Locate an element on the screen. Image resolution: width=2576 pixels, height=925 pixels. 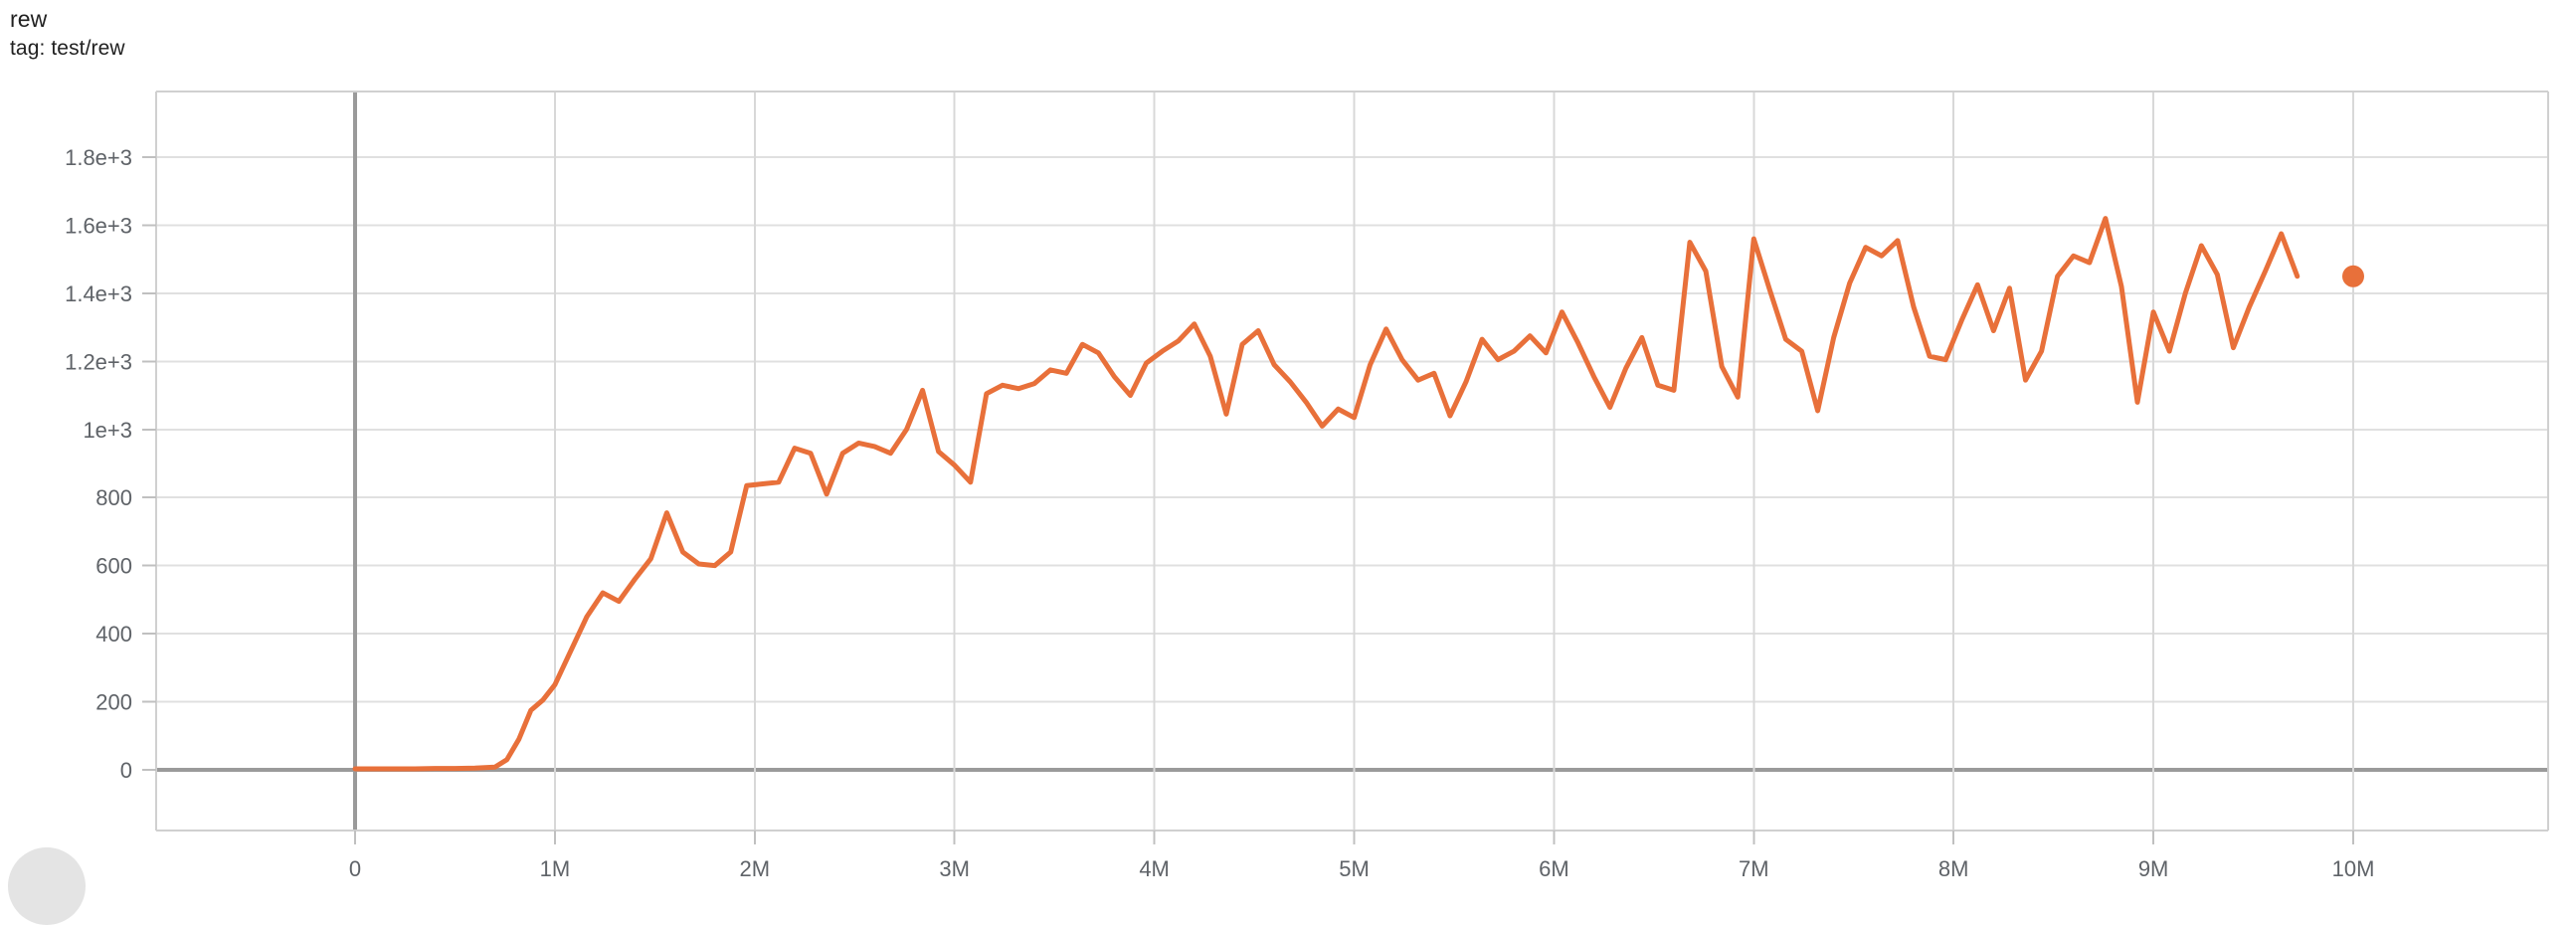
y-tick-label: 1.4e+3 is located at coordinates (98, 293).